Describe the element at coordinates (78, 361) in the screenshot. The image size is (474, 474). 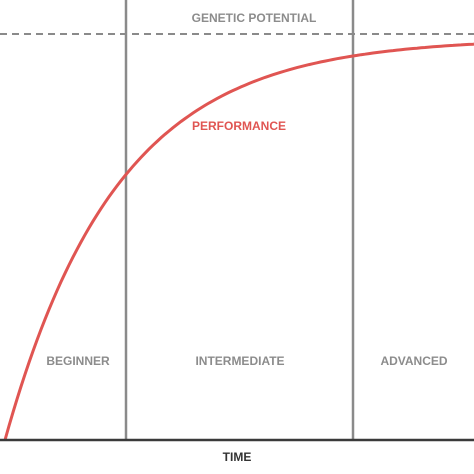
I see `stage-label: BEGINNER` at that location.